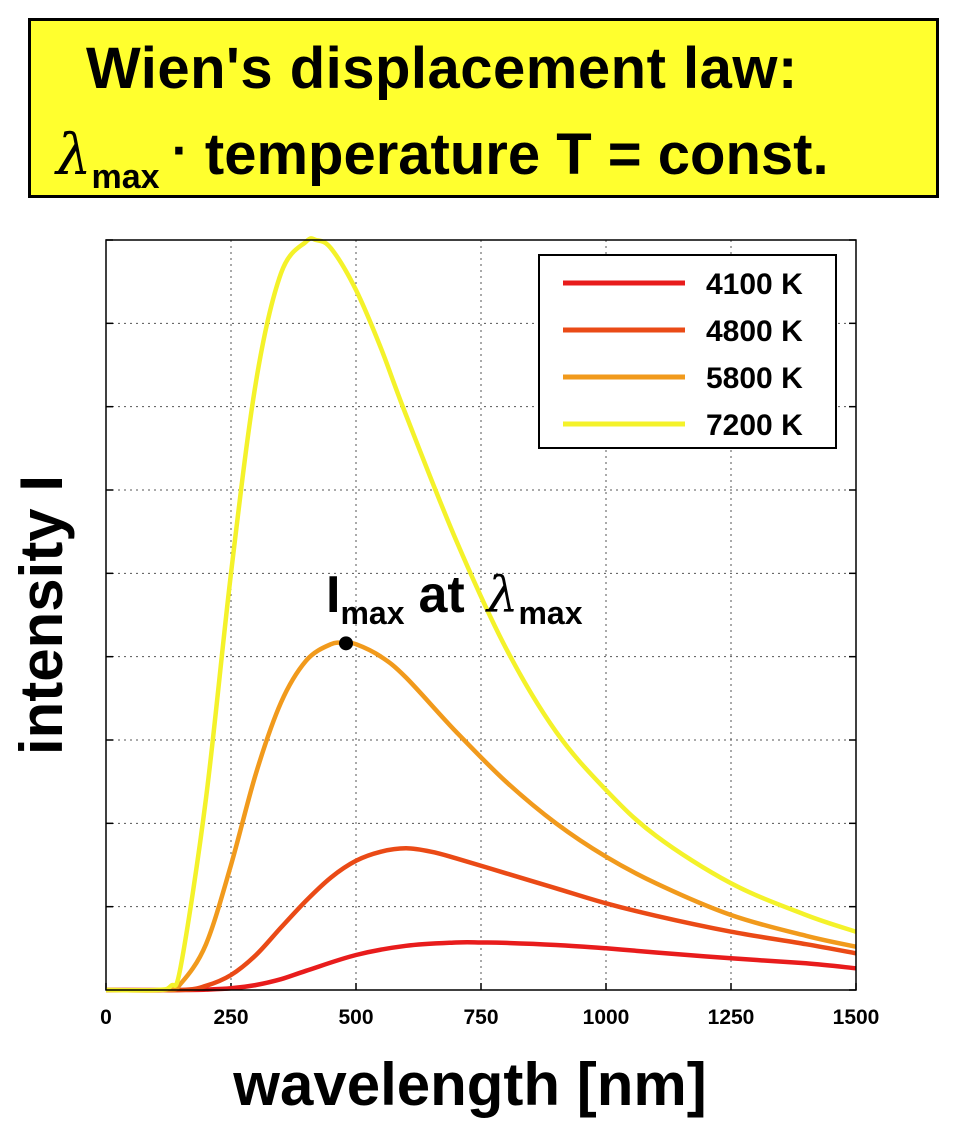 The height and width of the screenshot is (1129, 955). I want to click on legend-label-4100: 4100 K, so click(754, 284).